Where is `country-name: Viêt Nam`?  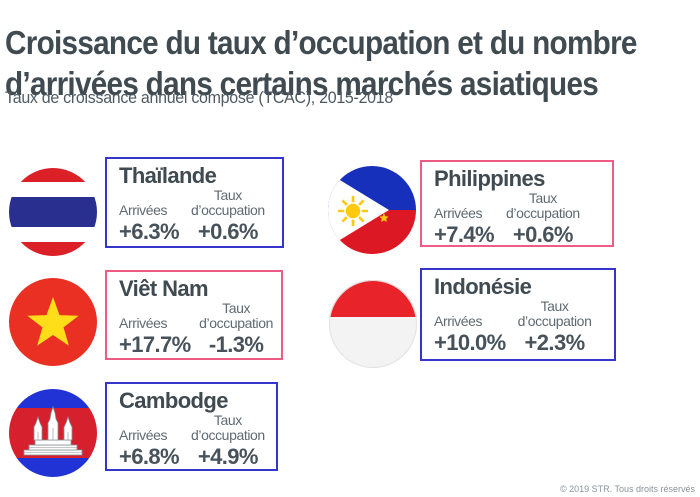
country-name: Viêt Nam is located at coordinates (164, 288).